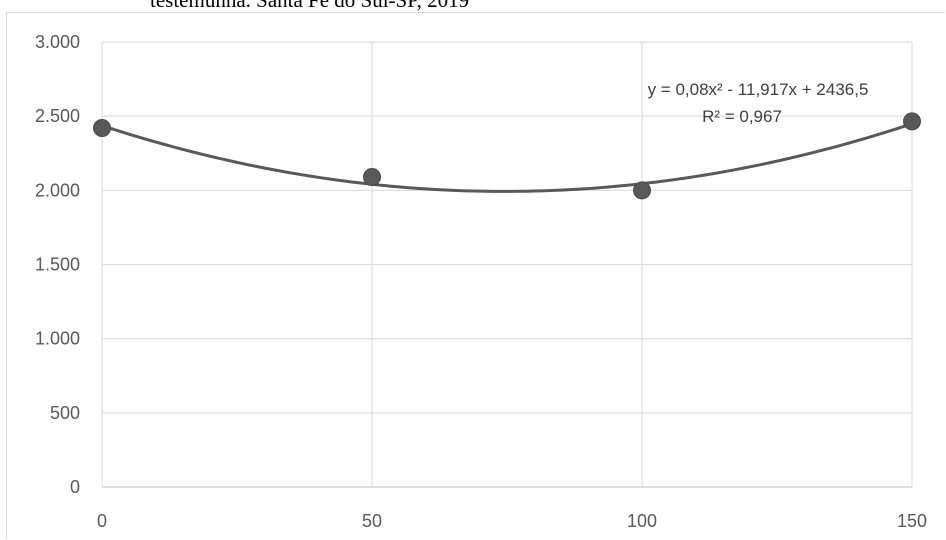  What do you see at coordinates (57, 190) in the screenshot?
I see `y-tick-label: 2.000` at bounding box center [57, 190].